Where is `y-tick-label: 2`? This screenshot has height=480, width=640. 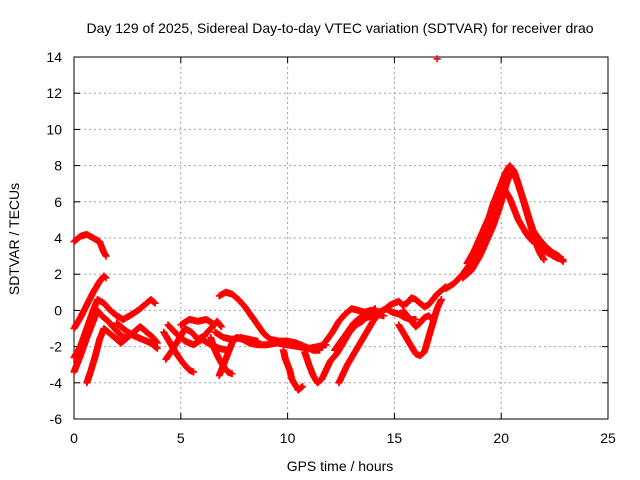 y-tick-label: 2 is located at coordinates (58, 274).